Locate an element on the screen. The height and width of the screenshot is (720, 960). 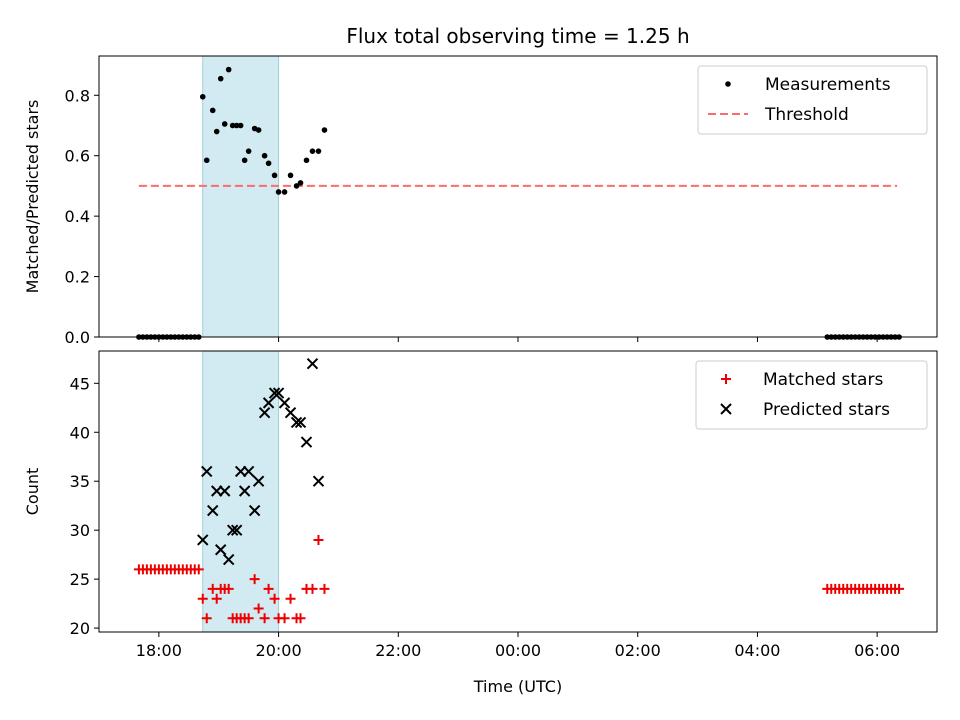
y-tick-label: 20 is located at coordinates (80, 628).